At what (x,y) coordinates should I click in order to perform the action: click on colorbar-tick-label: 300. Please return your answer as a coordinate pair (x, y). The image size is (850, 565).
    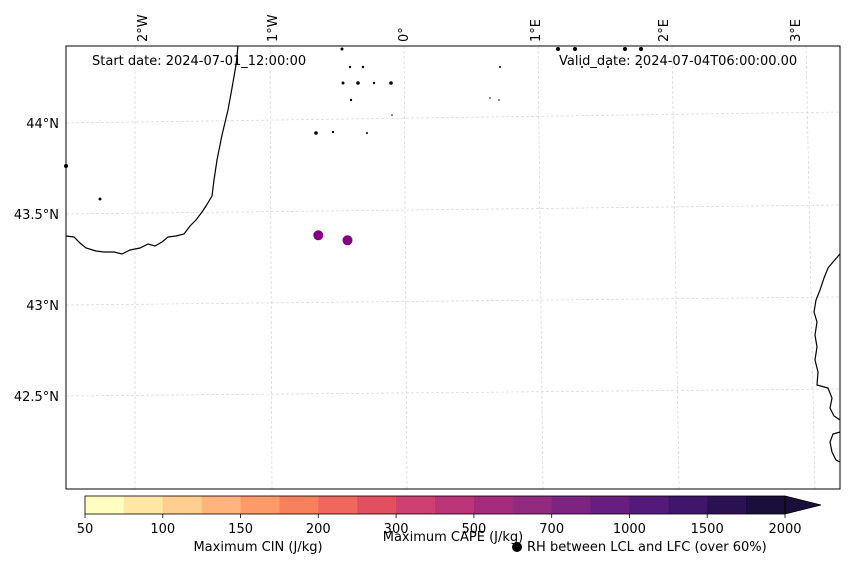
    Looking at the image, I should click on (396, 529).